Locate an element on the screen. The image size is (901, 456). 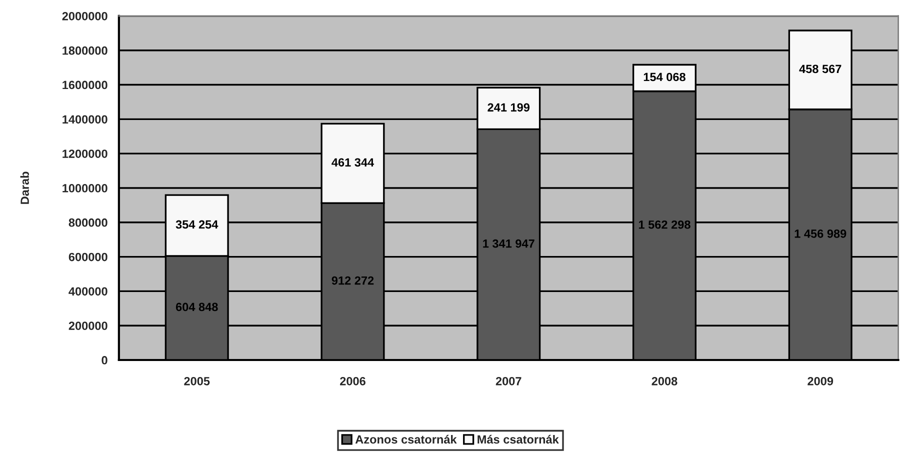
data-label: 241 199 is located at coordinates (509, 107).